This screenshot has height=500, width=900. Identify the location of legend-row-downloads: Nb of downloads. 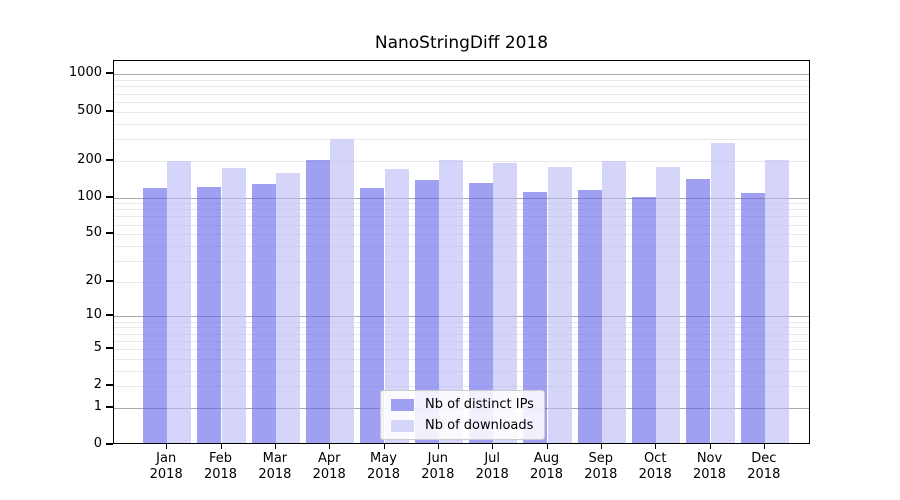
(462, 425).